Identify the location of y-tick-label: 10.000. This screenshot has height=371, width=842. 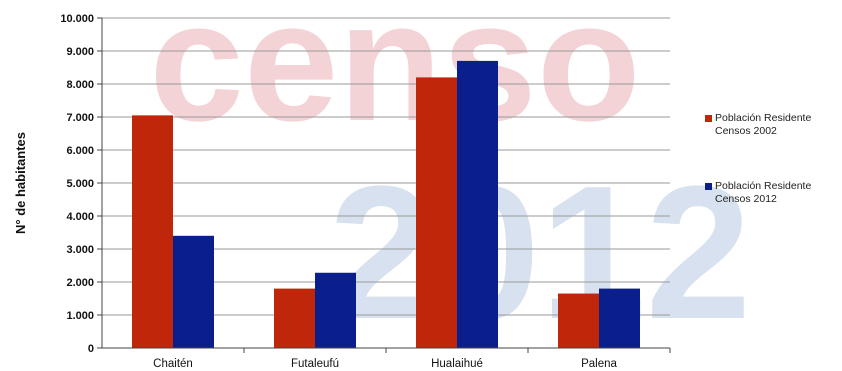
(77, 19).